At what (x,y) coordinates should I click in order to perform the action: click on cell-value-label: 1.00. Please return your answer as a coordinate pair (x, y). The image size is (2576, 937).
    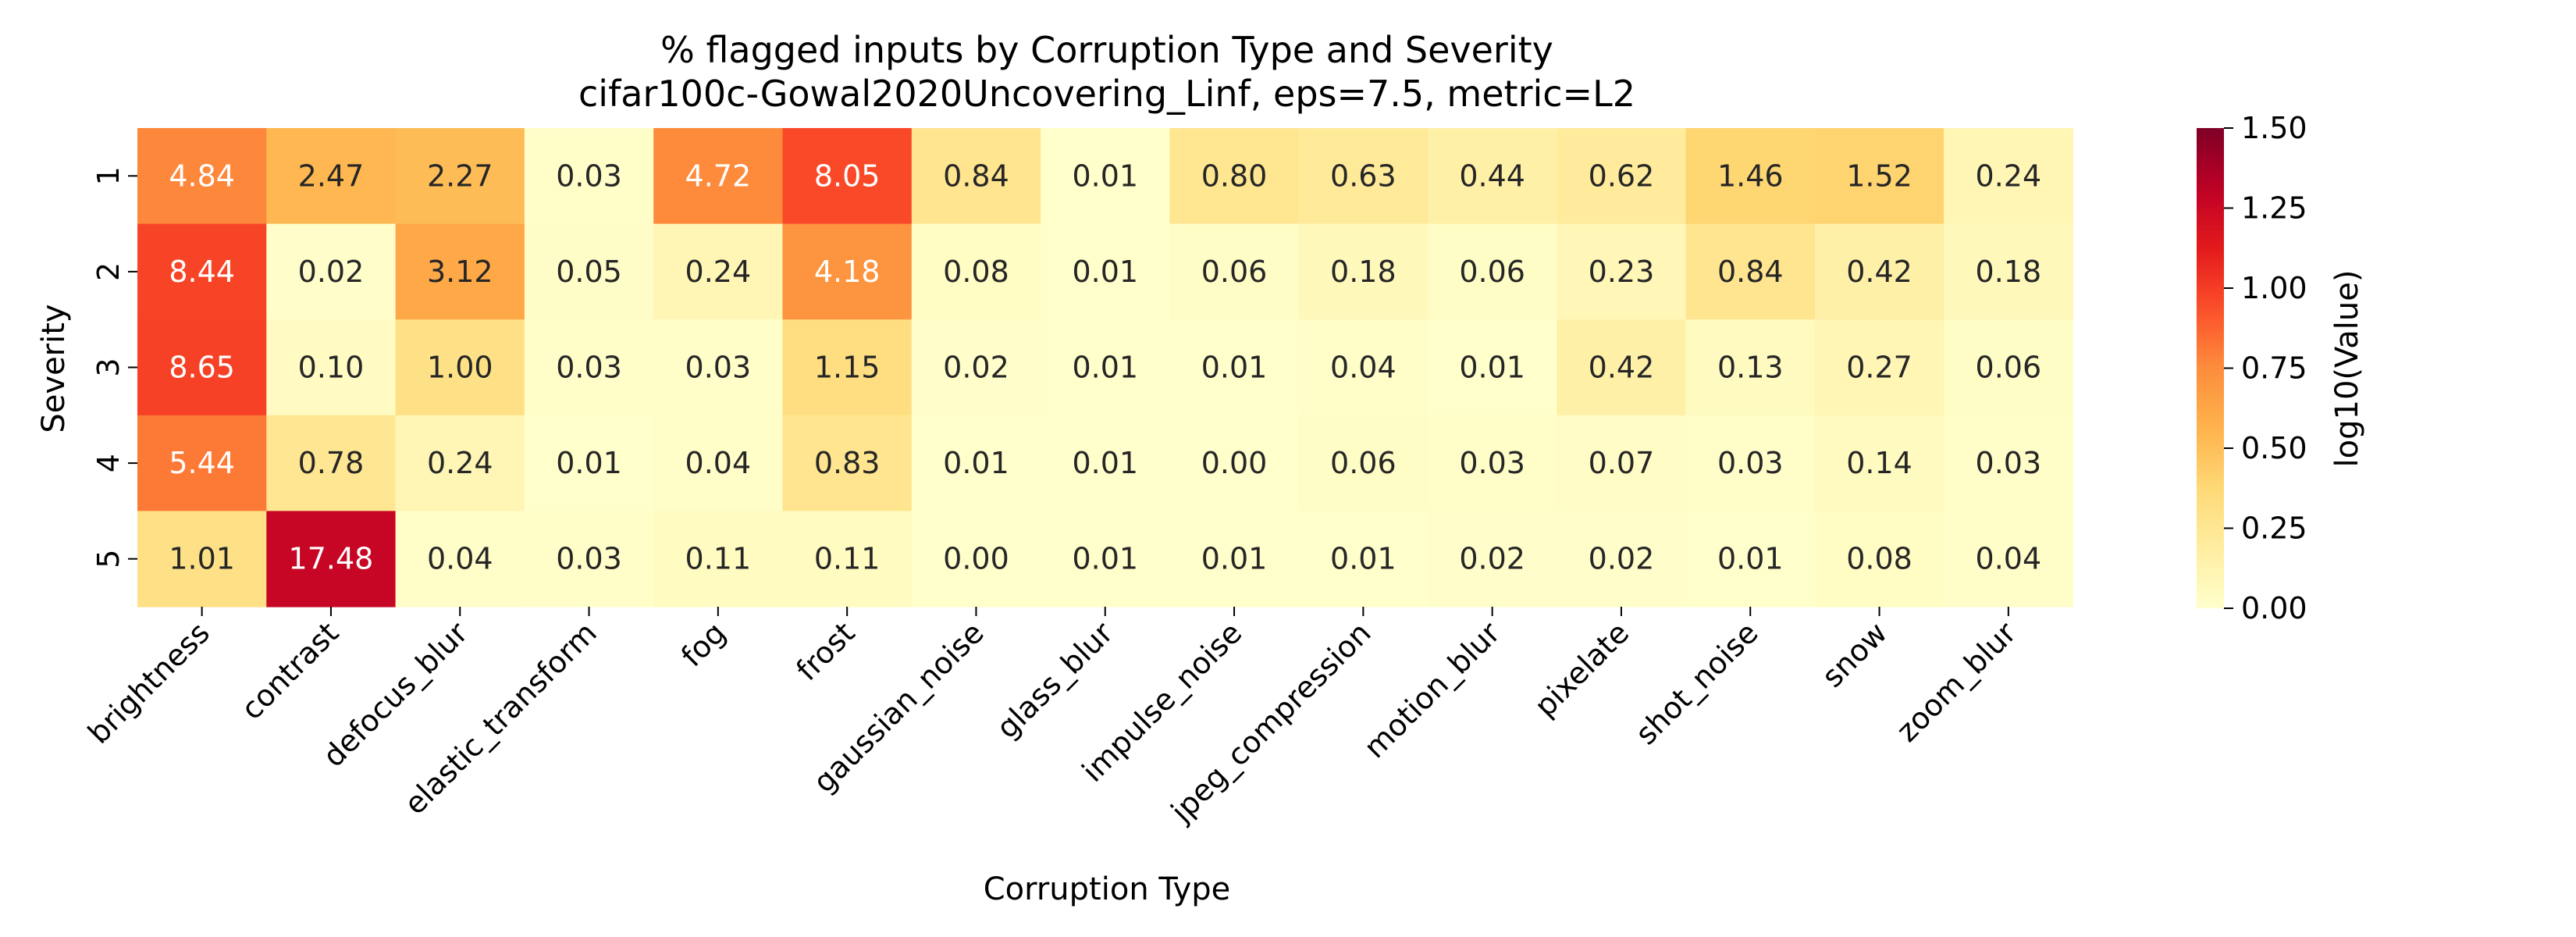
    Looking at the image, I should click on (460, 368).